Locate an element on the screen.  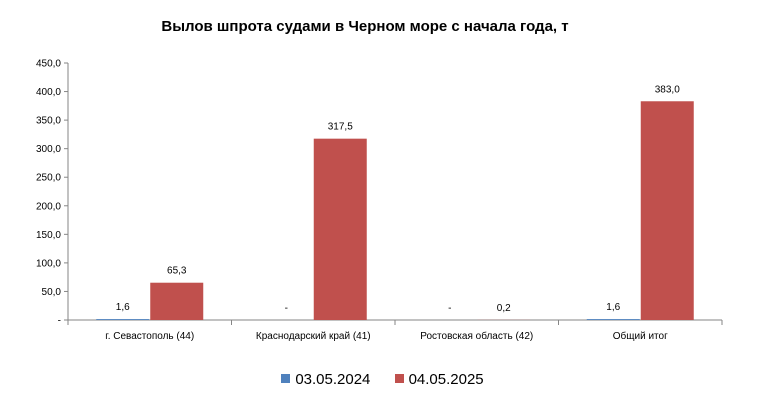
data-label: 65,3 is located at coordinates (177, 271).